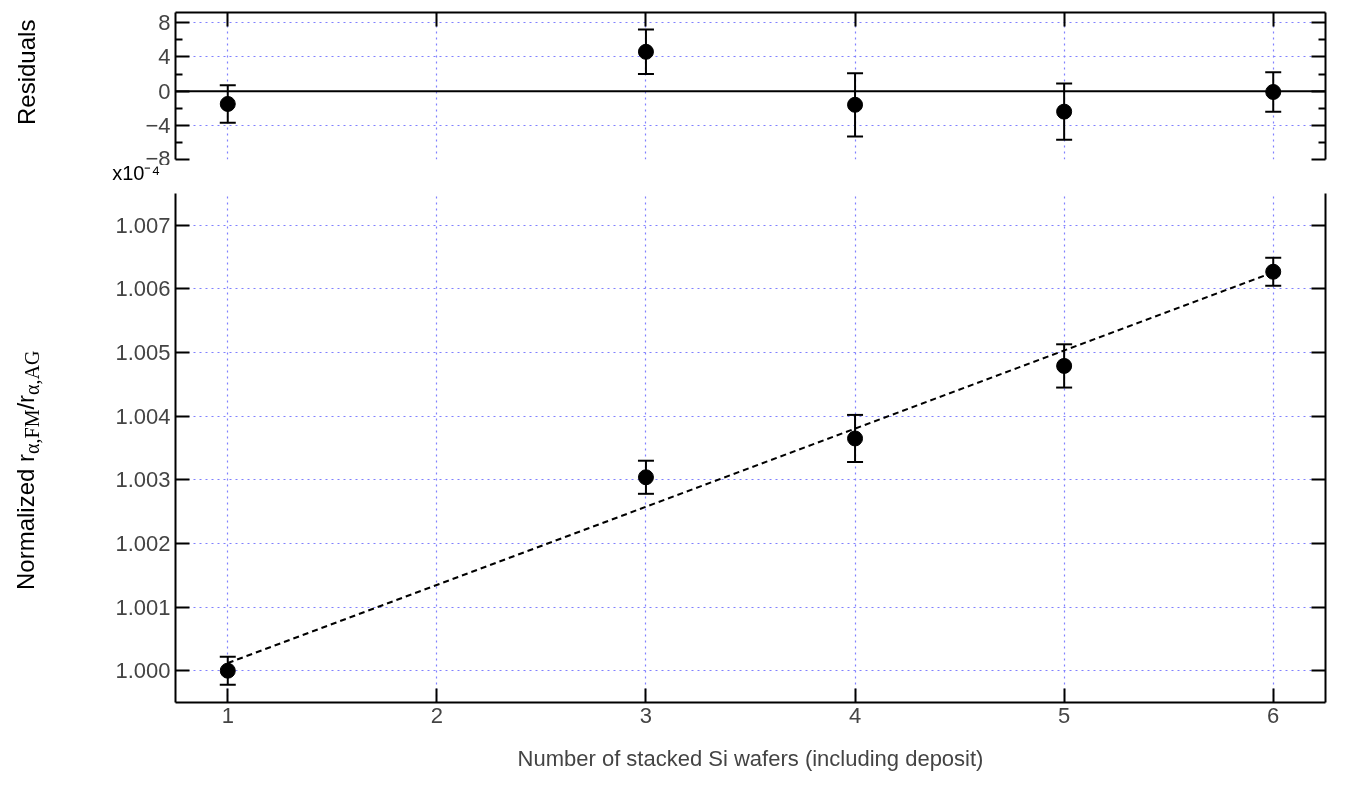 The image size is (1361, 796). I want to click on y-tick-label: 1.003, so click(143, 480).